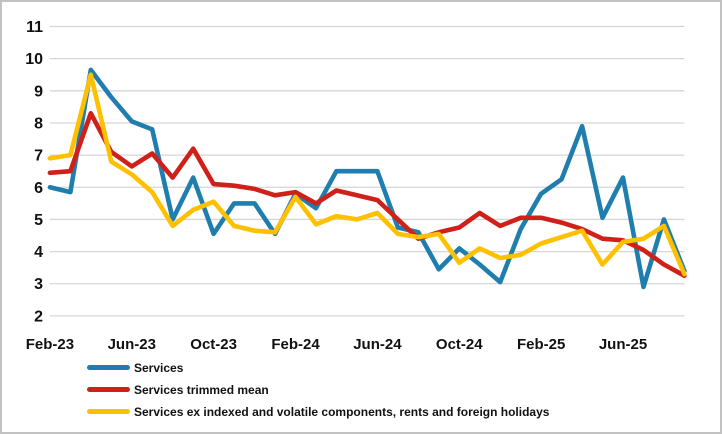 The width and height of the screenshot is (722, 434). What do you see at coordinates (201, 389) in the screenshot?
I see `legend-label-services-trimmed-mean: Services trimmed mean` at bounding box center [201, 389].